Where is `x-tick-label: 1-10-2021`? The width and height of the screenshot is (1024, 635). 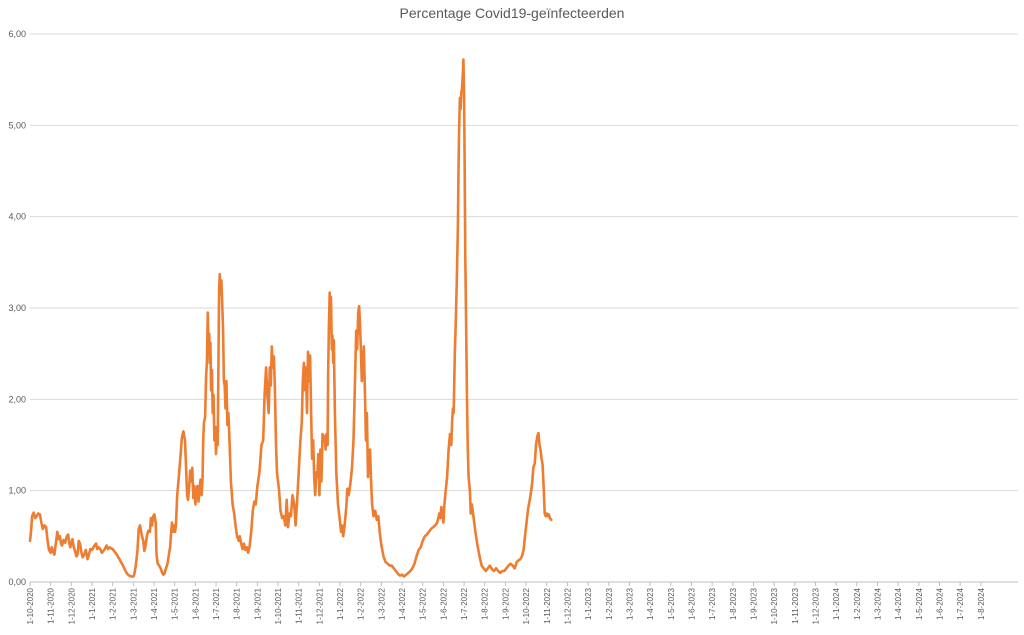 x-tick-label: 1-10-2021 is located at coordinates (278, 605).